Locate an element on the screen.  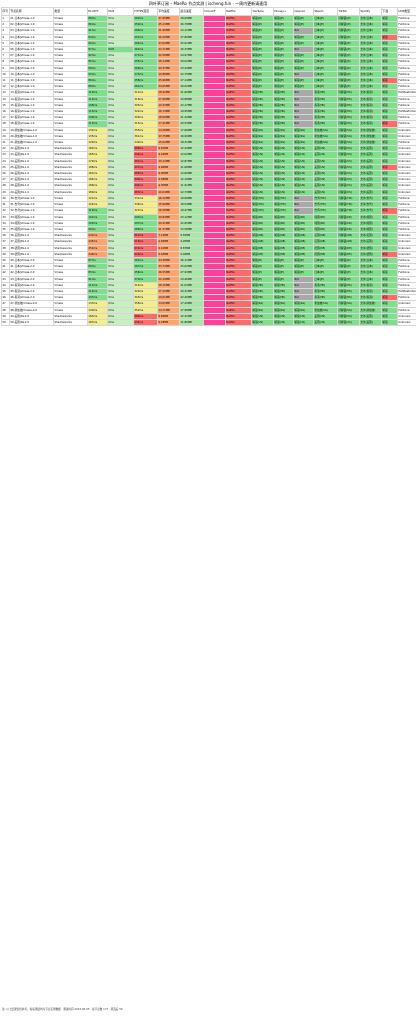
column-header: OpenAI is located at coordinates (303, 11).